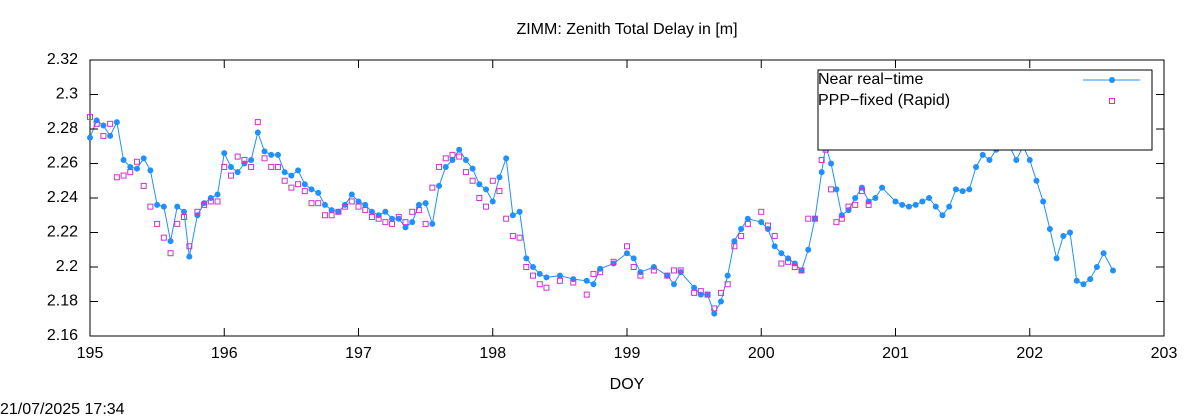 The image size is (1200, 420). I want to click on y-tick-label: 2.32, so click(62, 59).